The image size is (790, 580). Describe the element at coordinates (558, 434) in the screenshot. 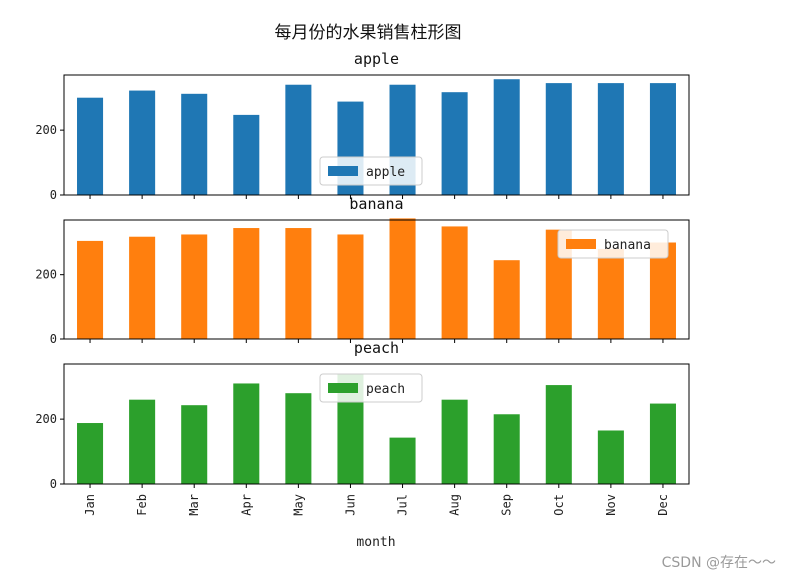

I see `bar-peach-Oct` at that location.